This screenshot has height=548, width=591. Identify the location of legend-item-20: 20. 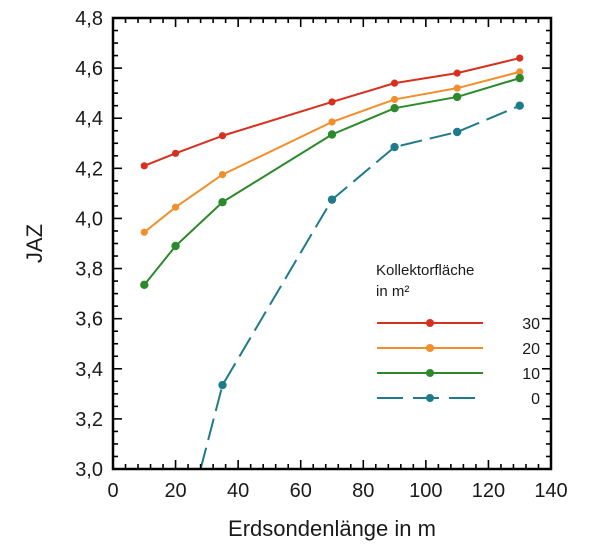
(458, 349).